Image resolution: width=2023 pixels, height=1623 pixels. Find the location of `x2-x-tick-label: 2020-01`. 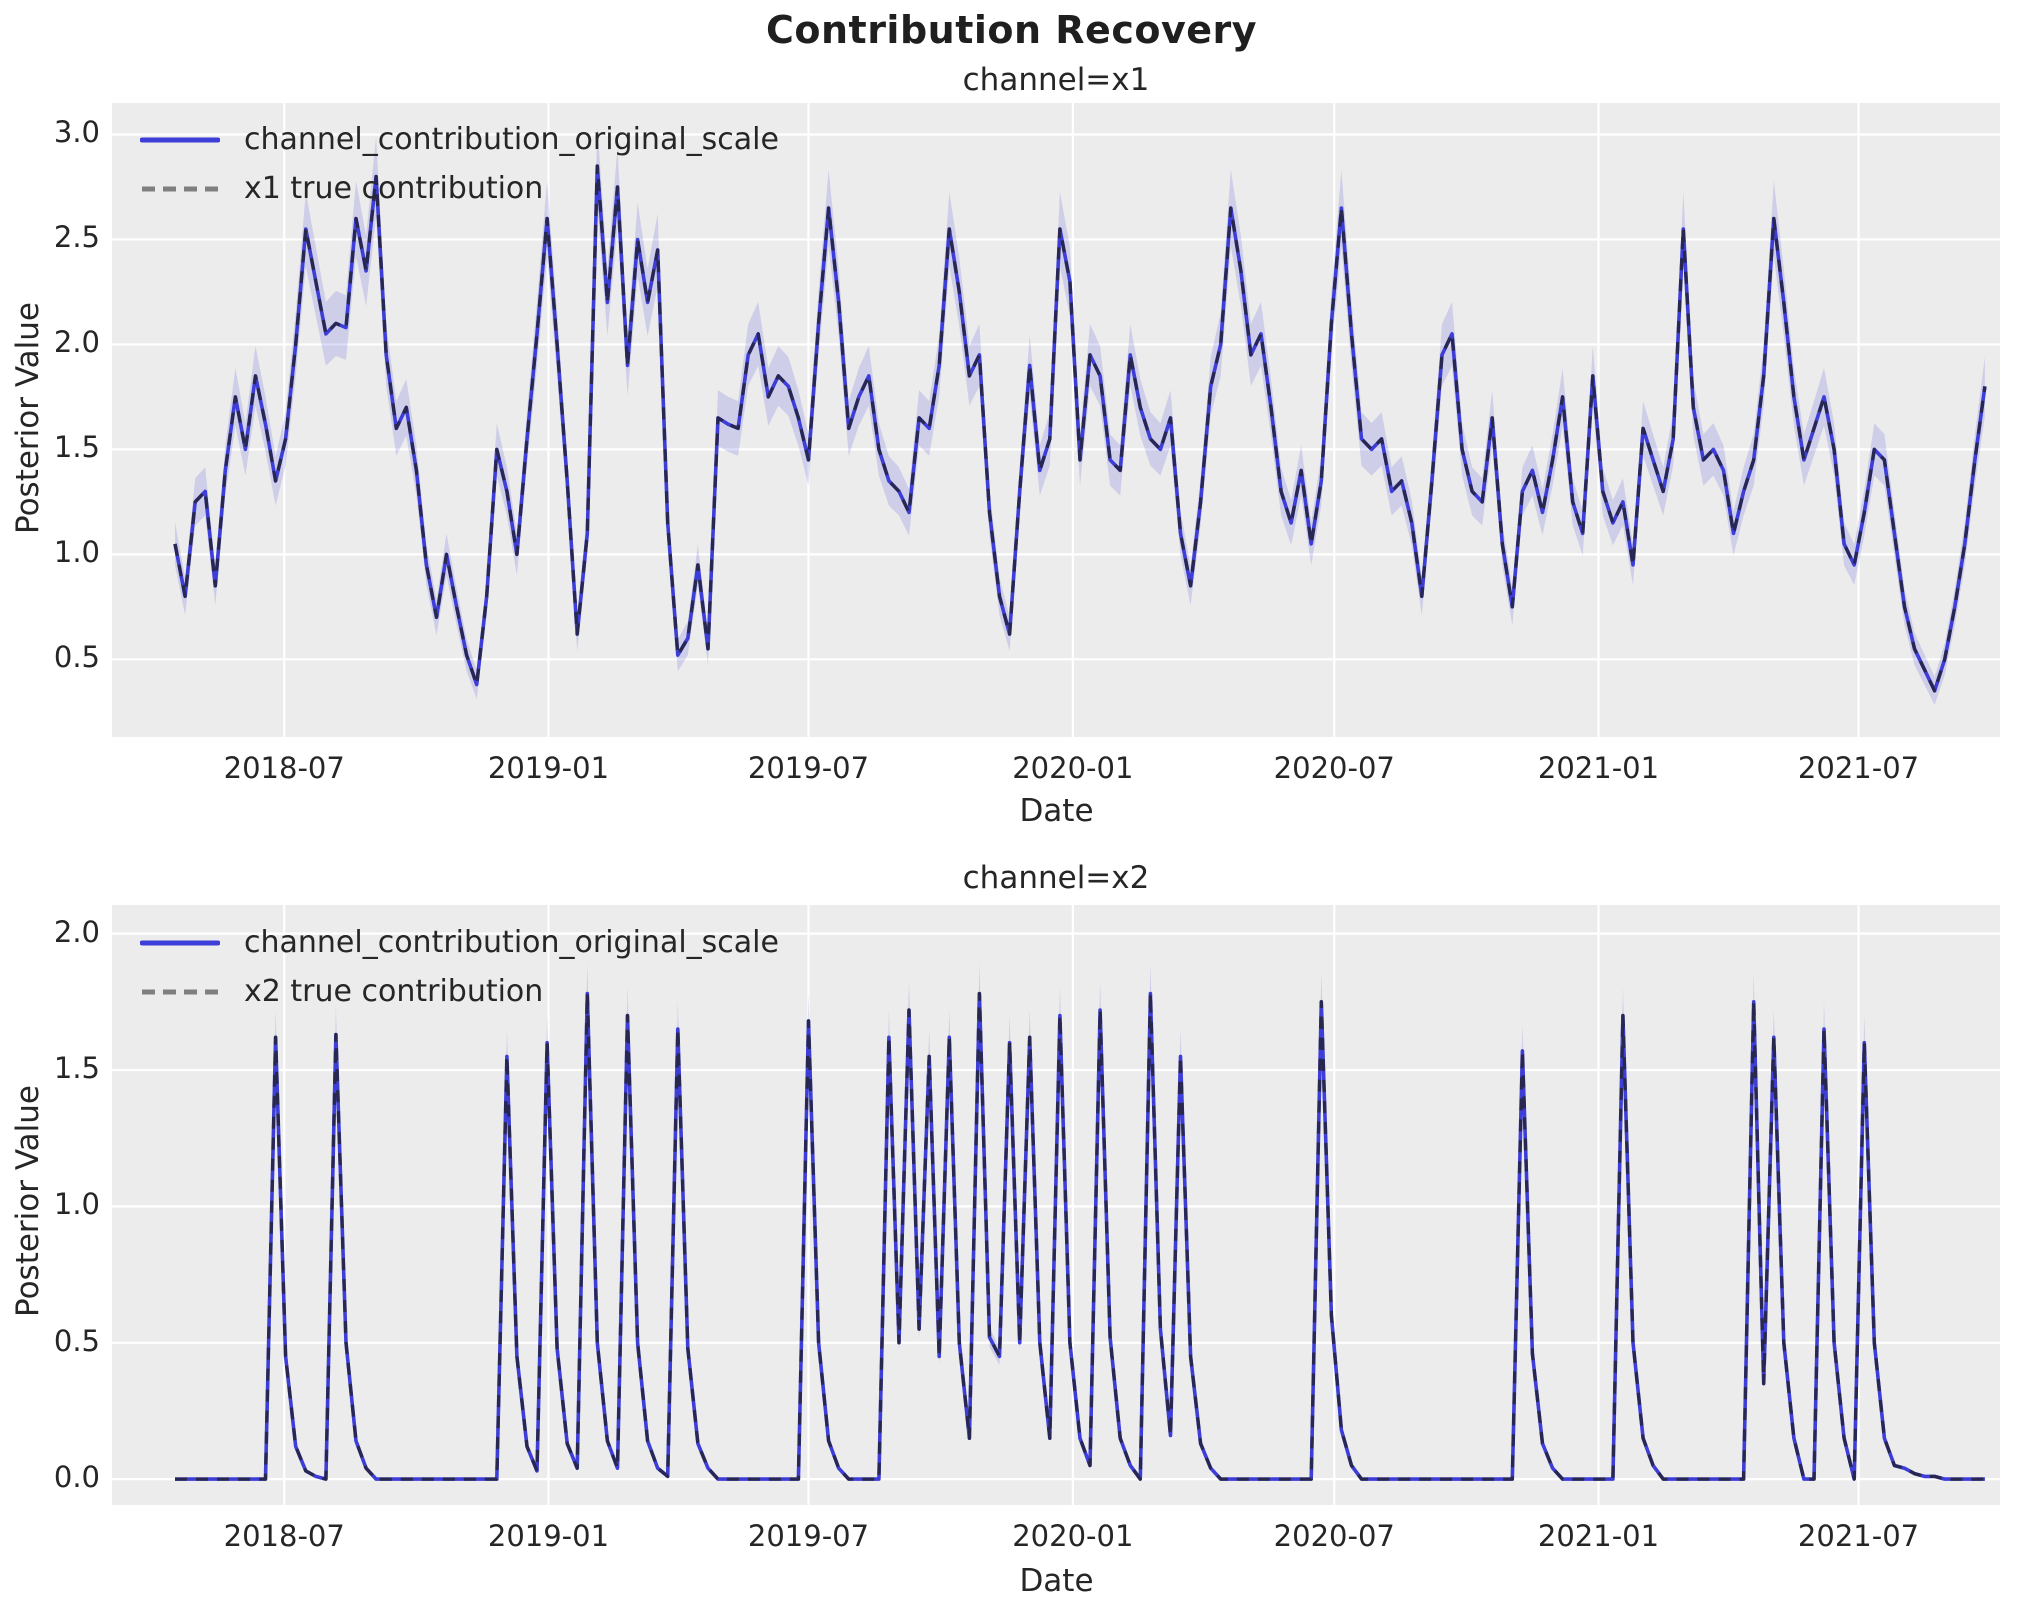

x2-x-tick-label: 2020-01 is located at coordinates (1073, 1536).